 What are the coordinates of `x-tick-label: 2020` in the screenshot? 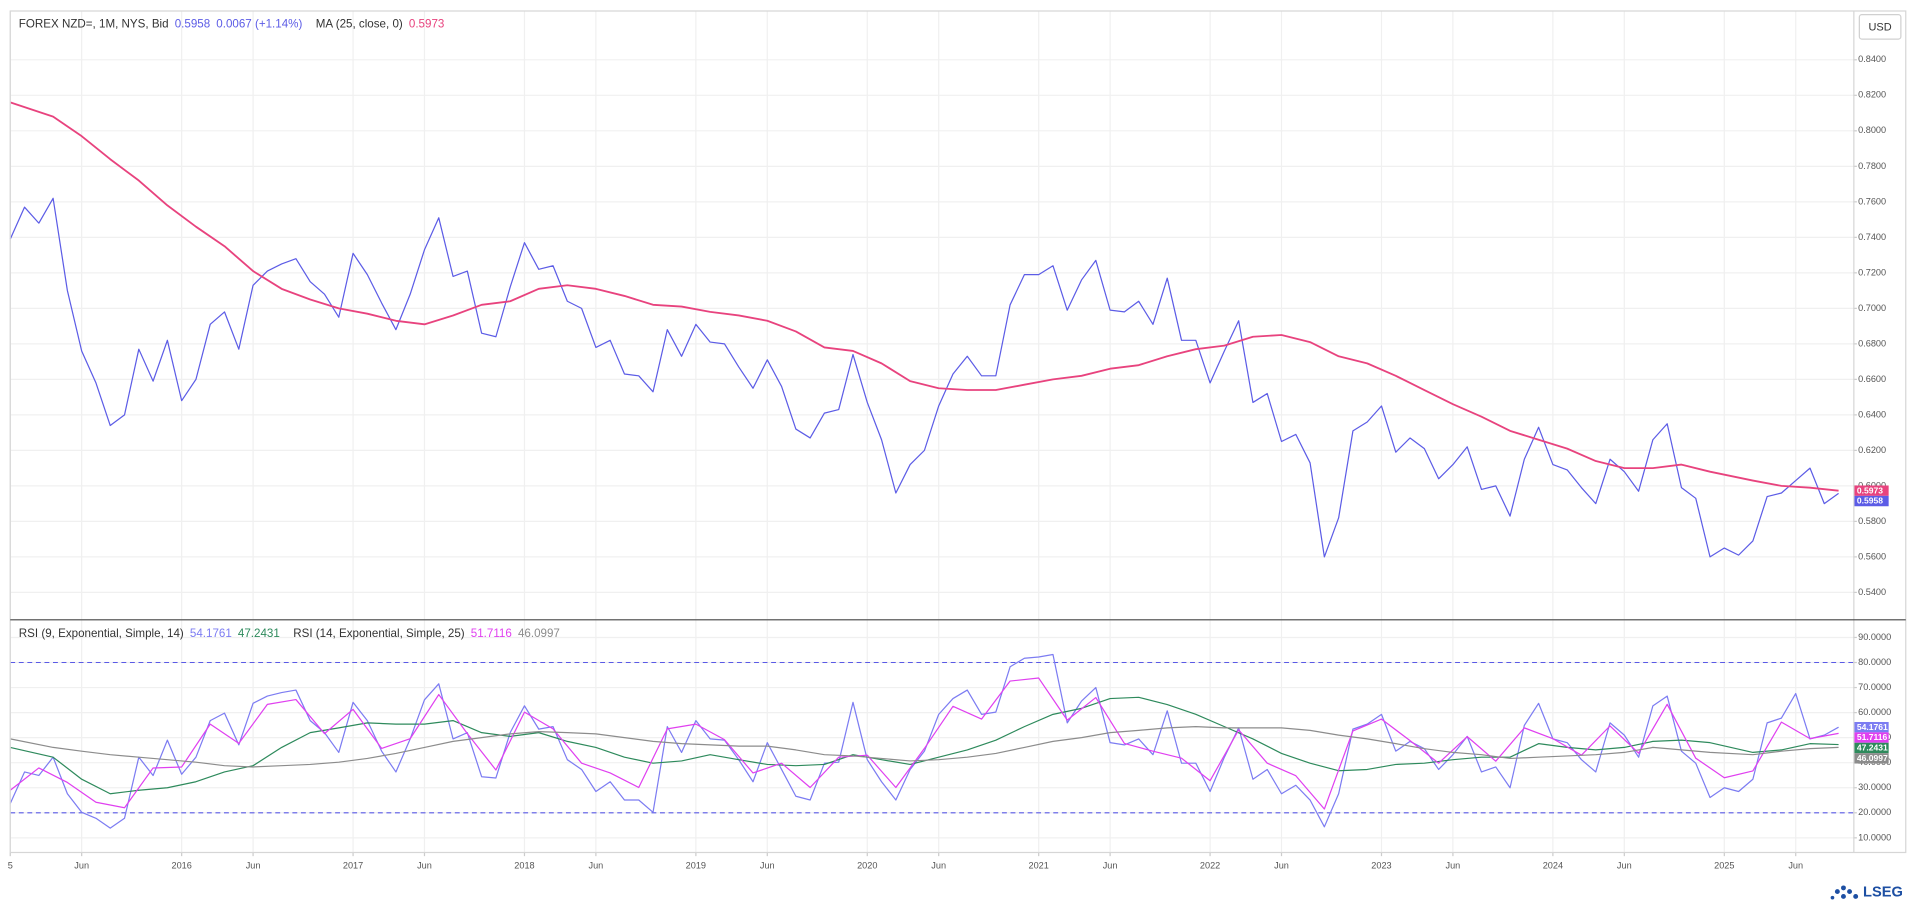 It's located at (867, 865).